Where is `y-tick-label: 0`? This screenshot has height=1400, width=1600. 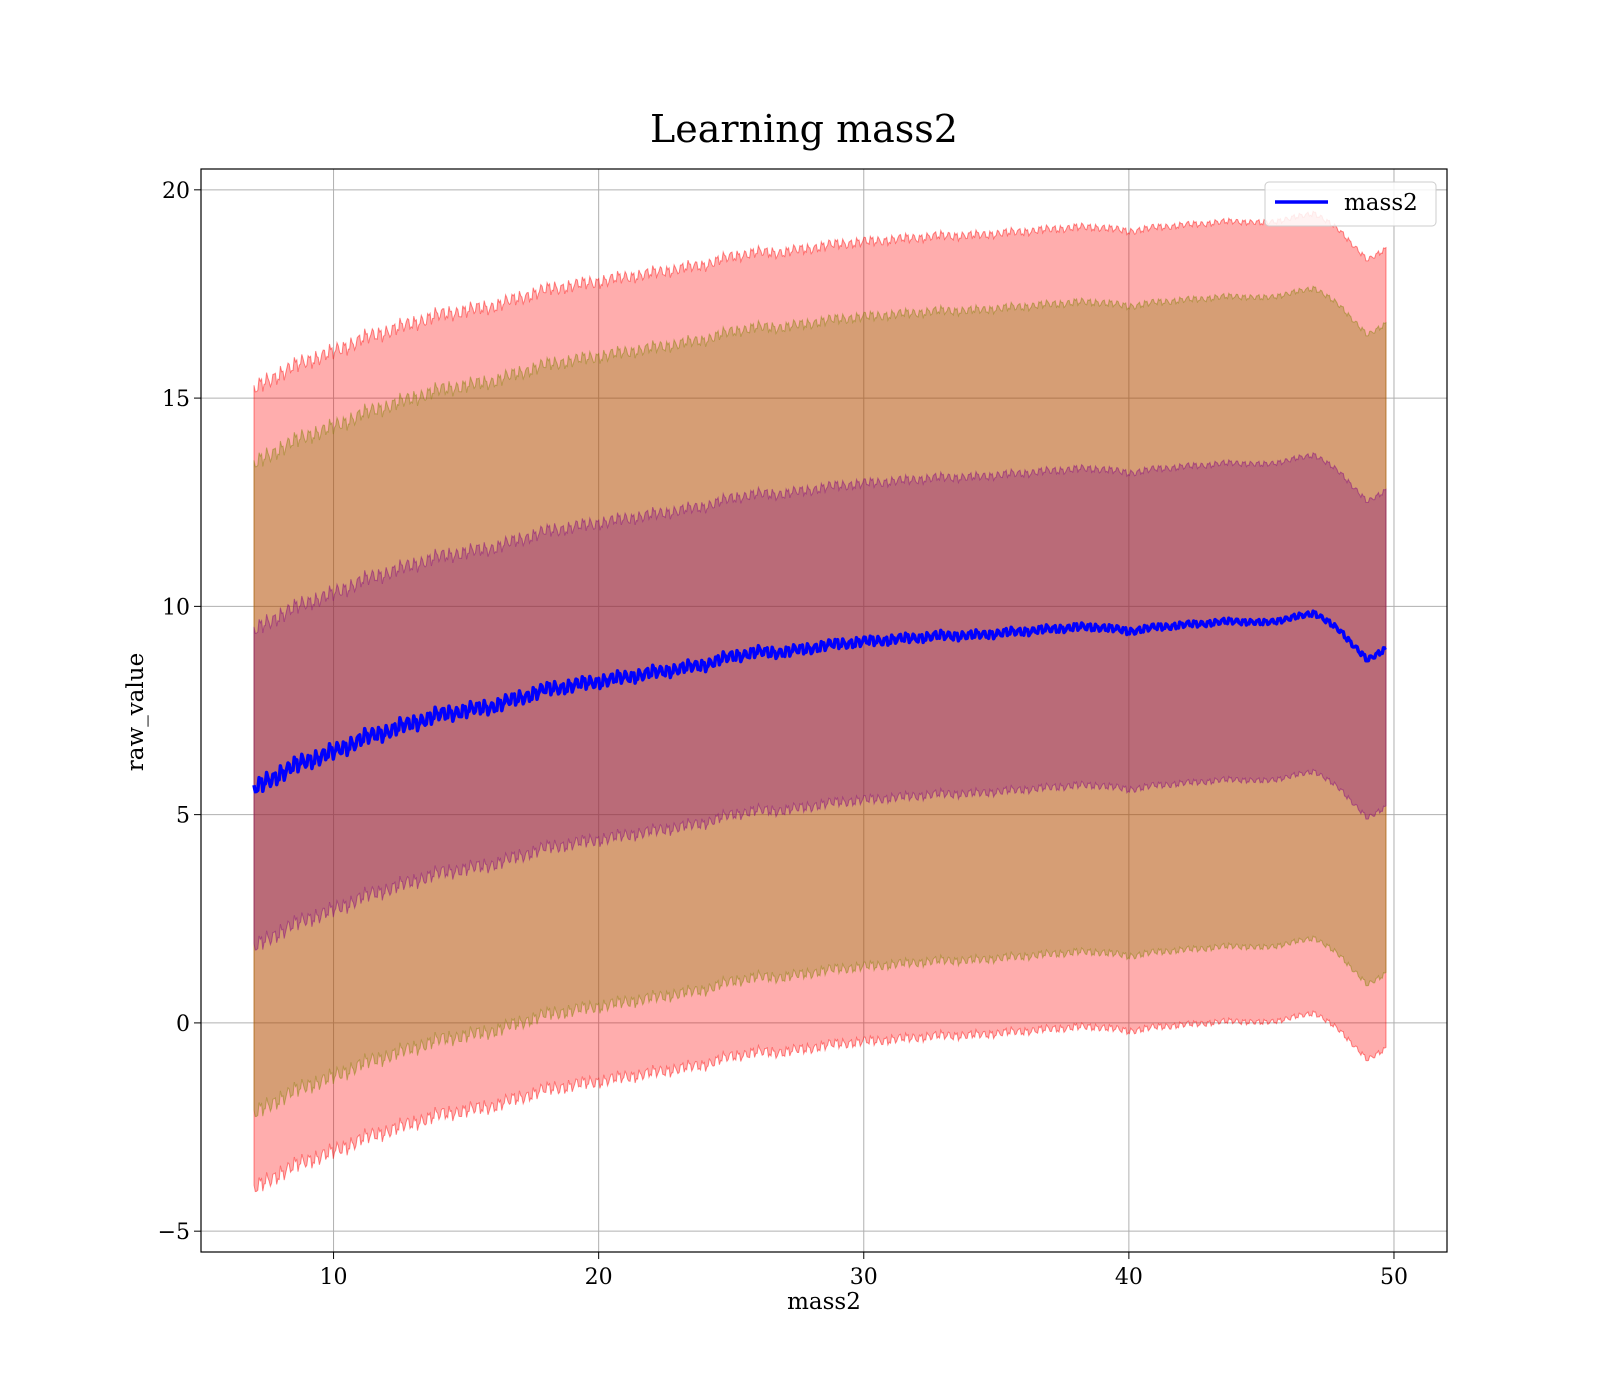
y-tick-label: 0 is located at coordinates (183, 1024).